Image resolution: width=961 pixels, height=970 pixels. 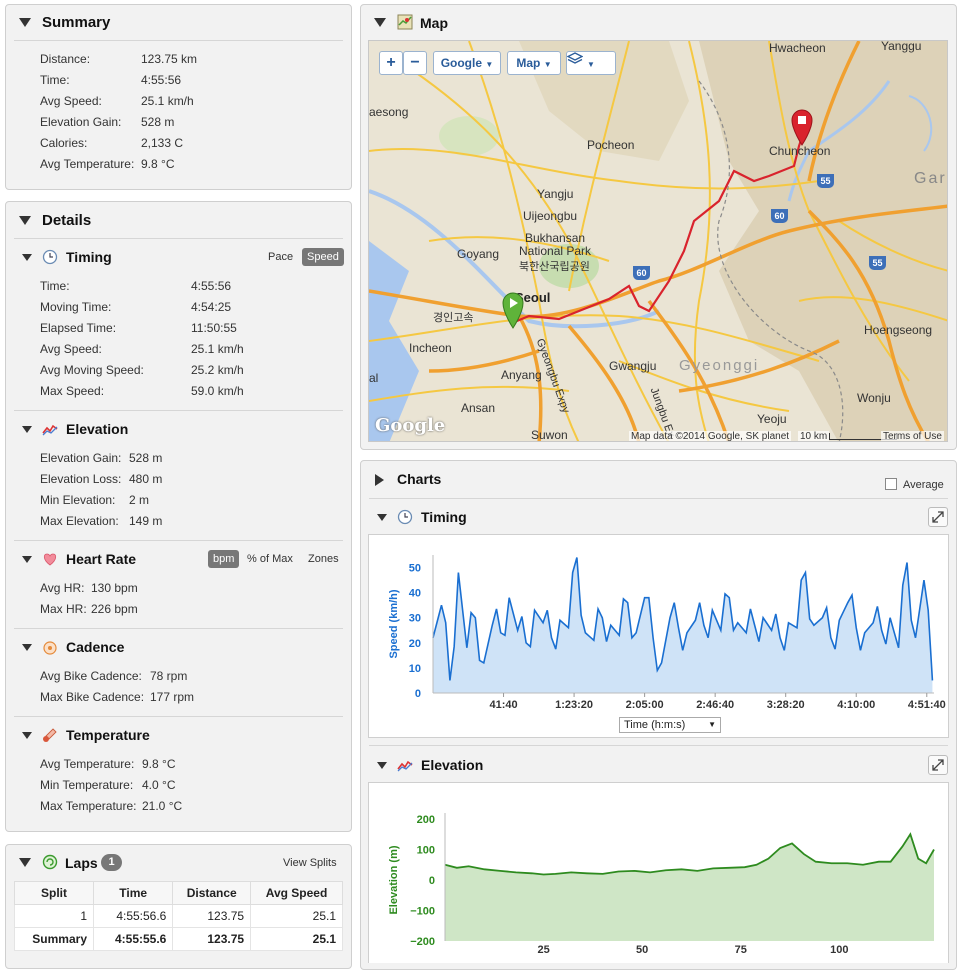 I want to click on map-label: Chuncheon, so click(x=800, y=151).